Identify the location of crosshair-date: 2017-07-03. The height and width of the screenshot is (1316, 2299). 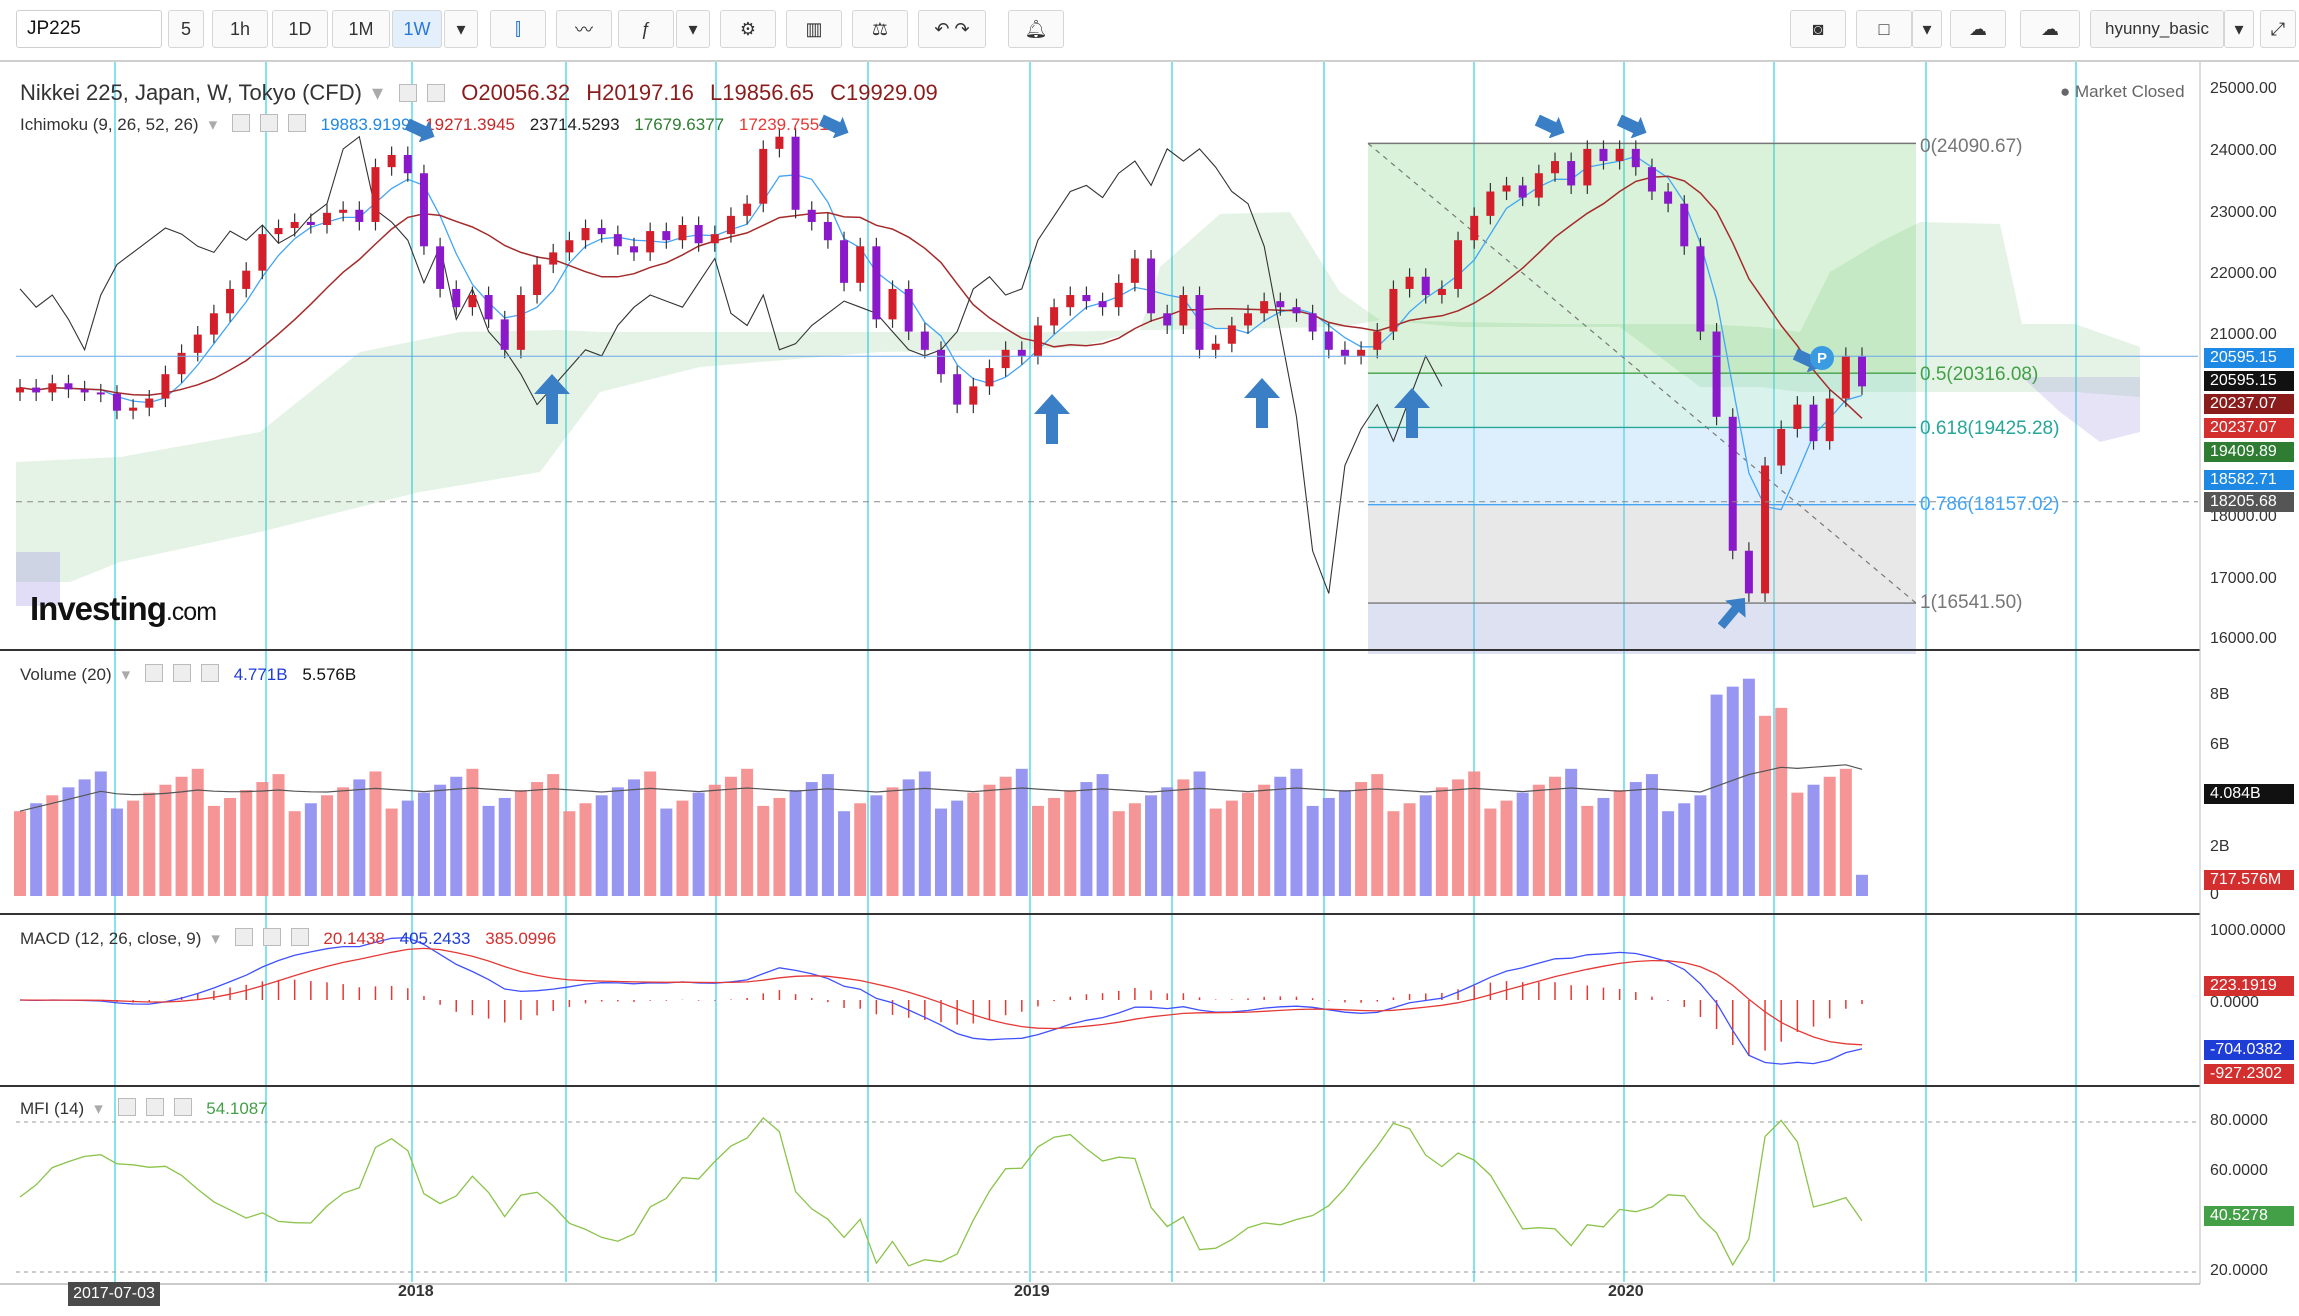
(114, 1294).